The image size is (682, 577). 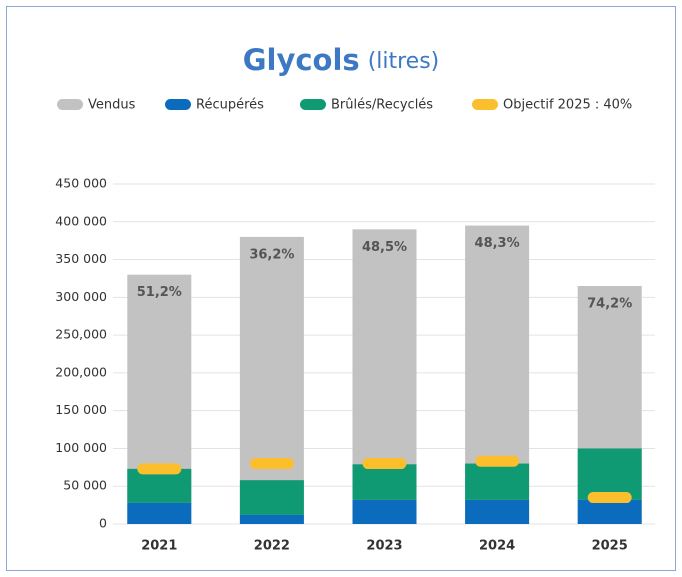 I want to click on bar-total, so click(x=271, y=380).